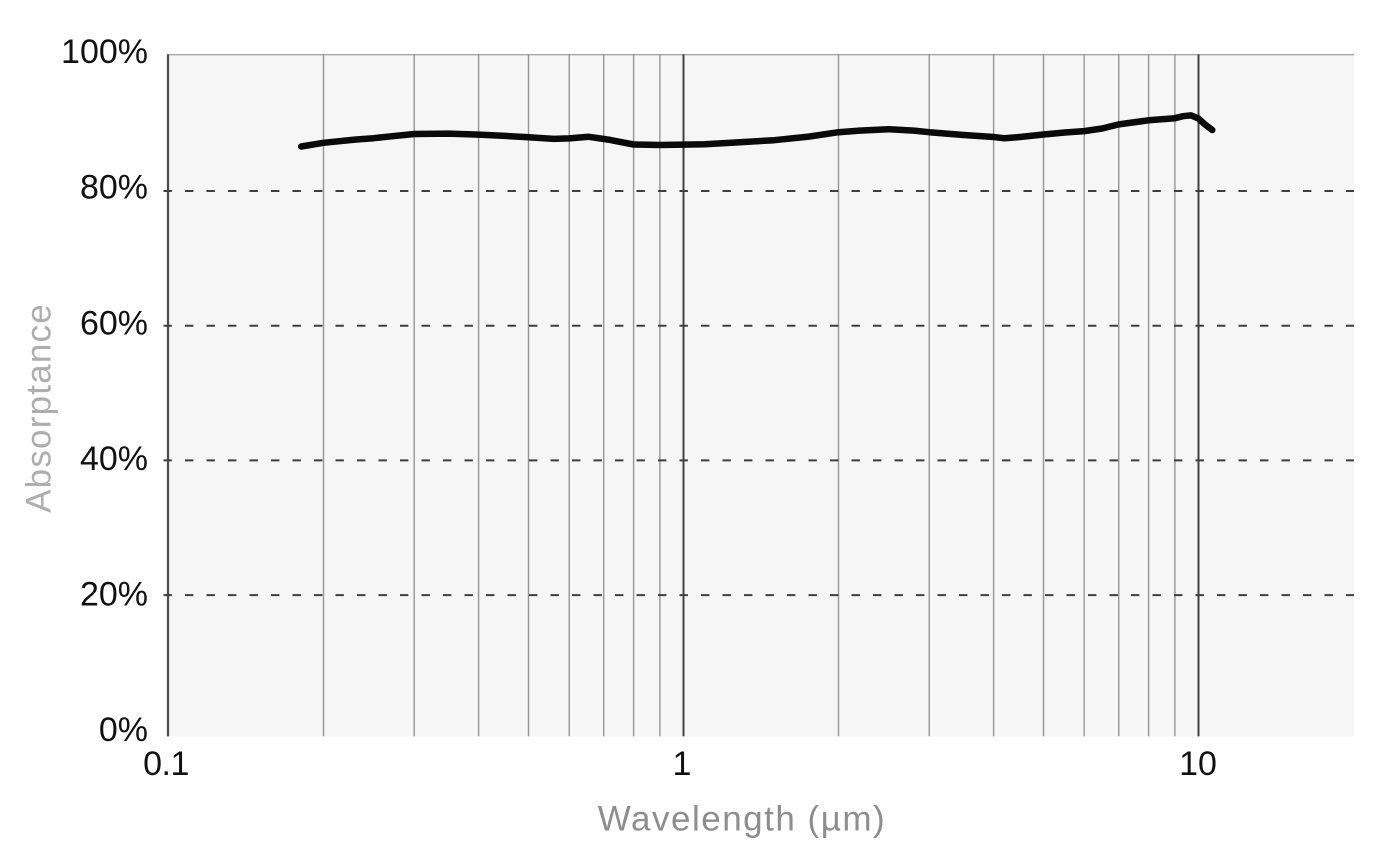 This screenshot has width=1392, height=865. What do you see at coordinates (39, 408) in the screenshot?
I see `svg-text: Absorptance` at bounding box center [39, 408].